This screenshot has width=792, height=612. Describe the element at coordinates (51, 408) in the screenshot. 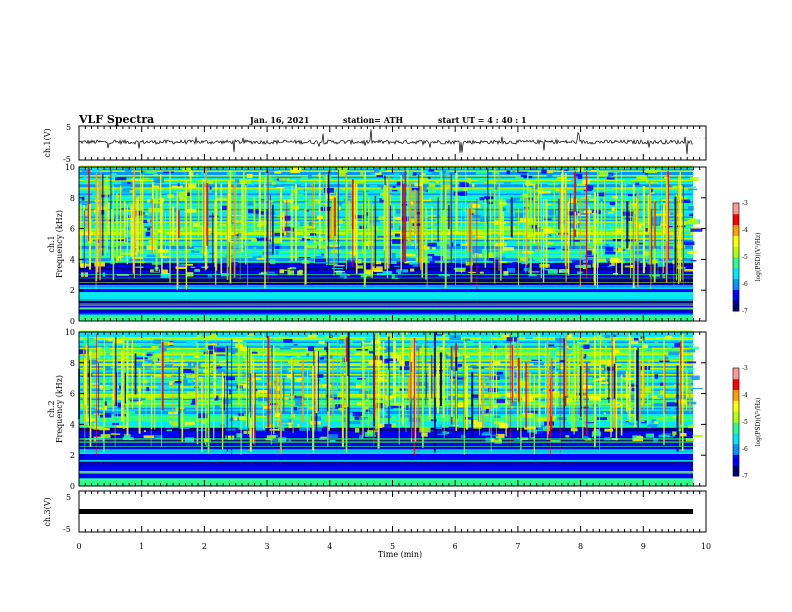

I see `ch2-spectrogram-ylabel-top: ch.2` at that location.